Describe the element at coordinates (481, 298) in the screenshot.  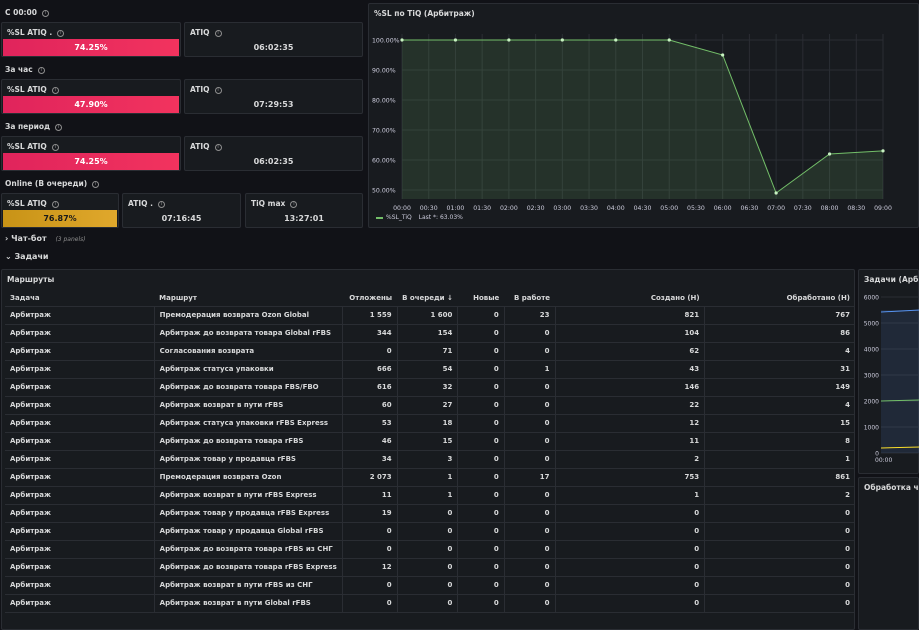
I see `column-header: Новые` at that location.